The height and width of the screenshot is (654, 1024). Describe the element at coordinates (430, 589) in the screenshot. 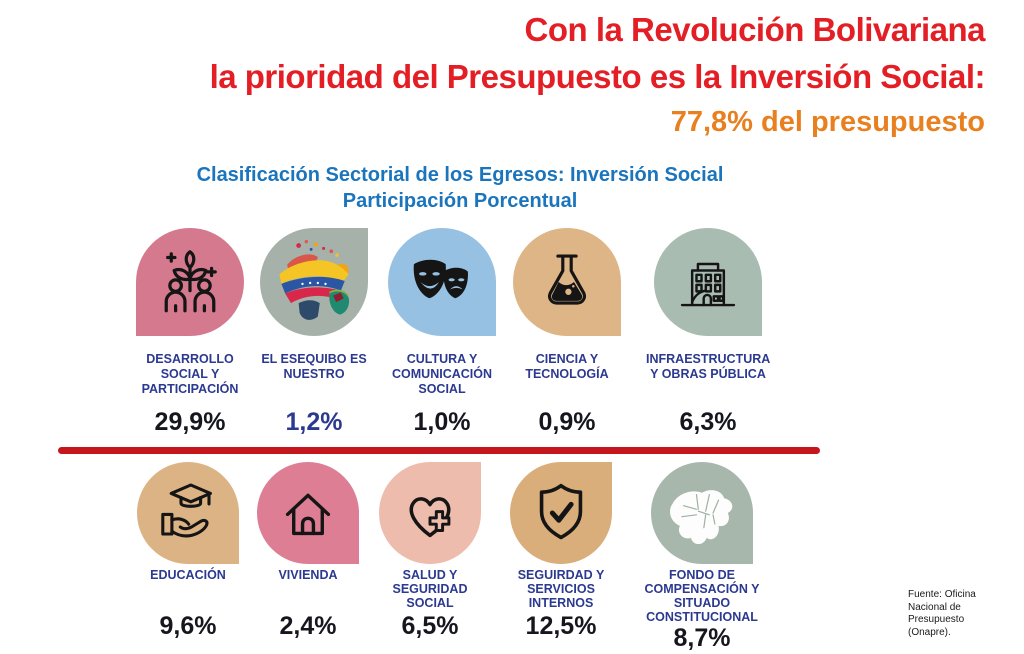

I see `sector-label: SALUD Y SEGURIDAD SOCIAL` at that location.